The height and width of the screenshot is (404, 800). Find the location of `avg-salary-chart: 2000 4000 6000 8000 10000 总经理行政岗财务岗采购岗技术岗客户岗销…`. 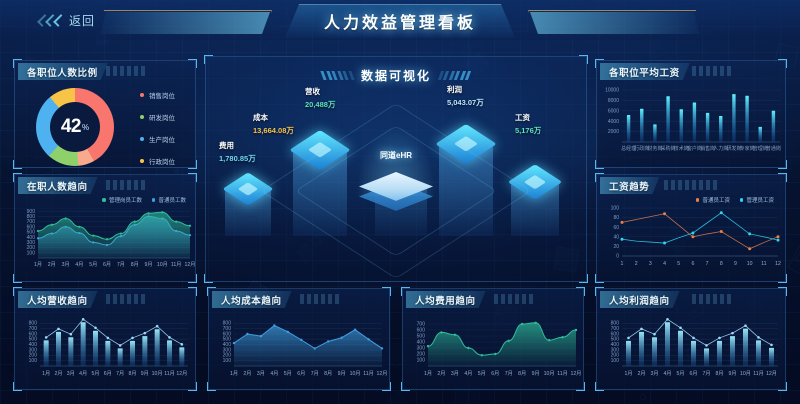

avg-salary-chart: 2000 4000 6000 8000 10000 总经理行政岗财务岗采购岗技术岗客户岗销… is located at coordinates (691, 126).